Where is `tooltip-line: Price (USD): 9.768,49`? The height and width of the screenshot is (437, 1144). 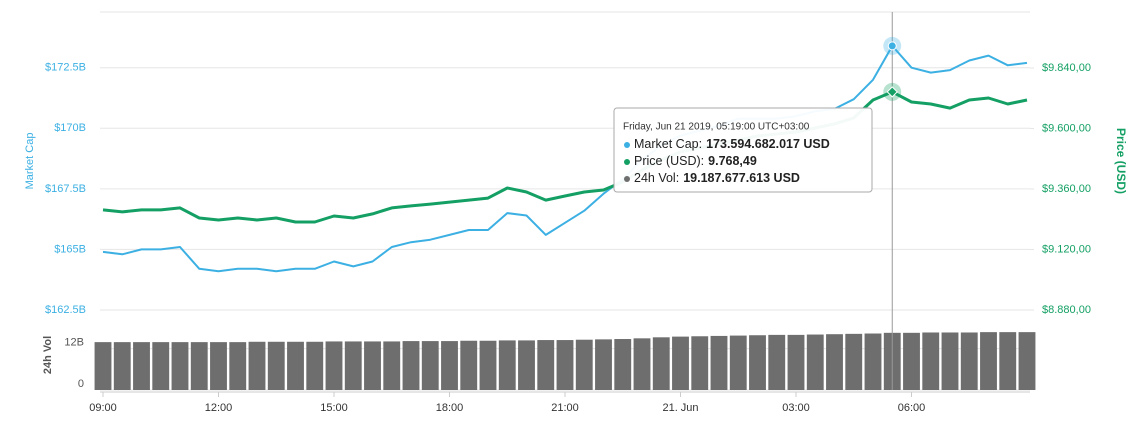 tooltip-line: Price (USD): 9.768,49 is located at coordinates (695, 161).